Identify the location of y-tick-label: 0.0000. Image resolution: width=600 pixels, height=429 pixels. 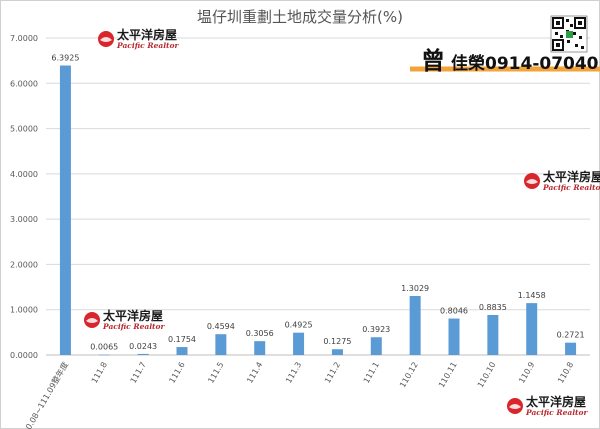
(24, 355).